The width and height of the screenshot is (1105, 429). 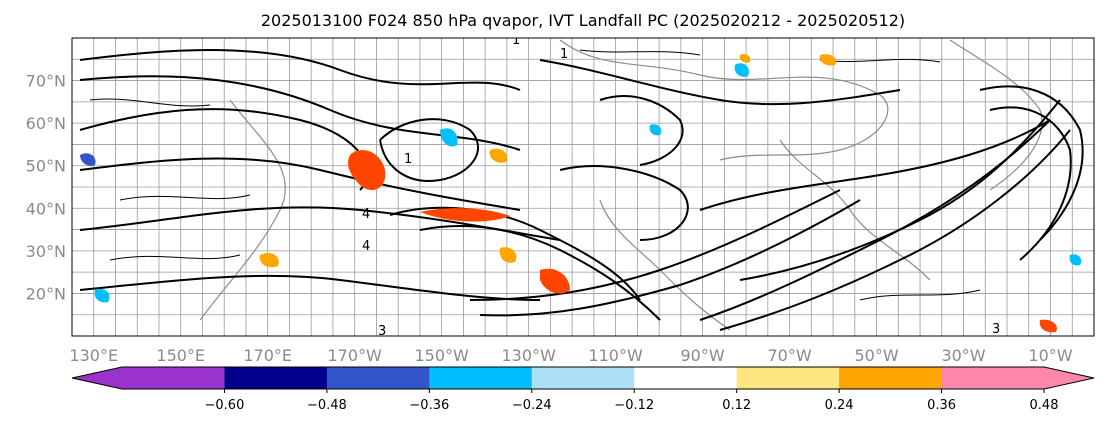 I want to click on longitude-label: 90°W, so click(x=703, y=355).